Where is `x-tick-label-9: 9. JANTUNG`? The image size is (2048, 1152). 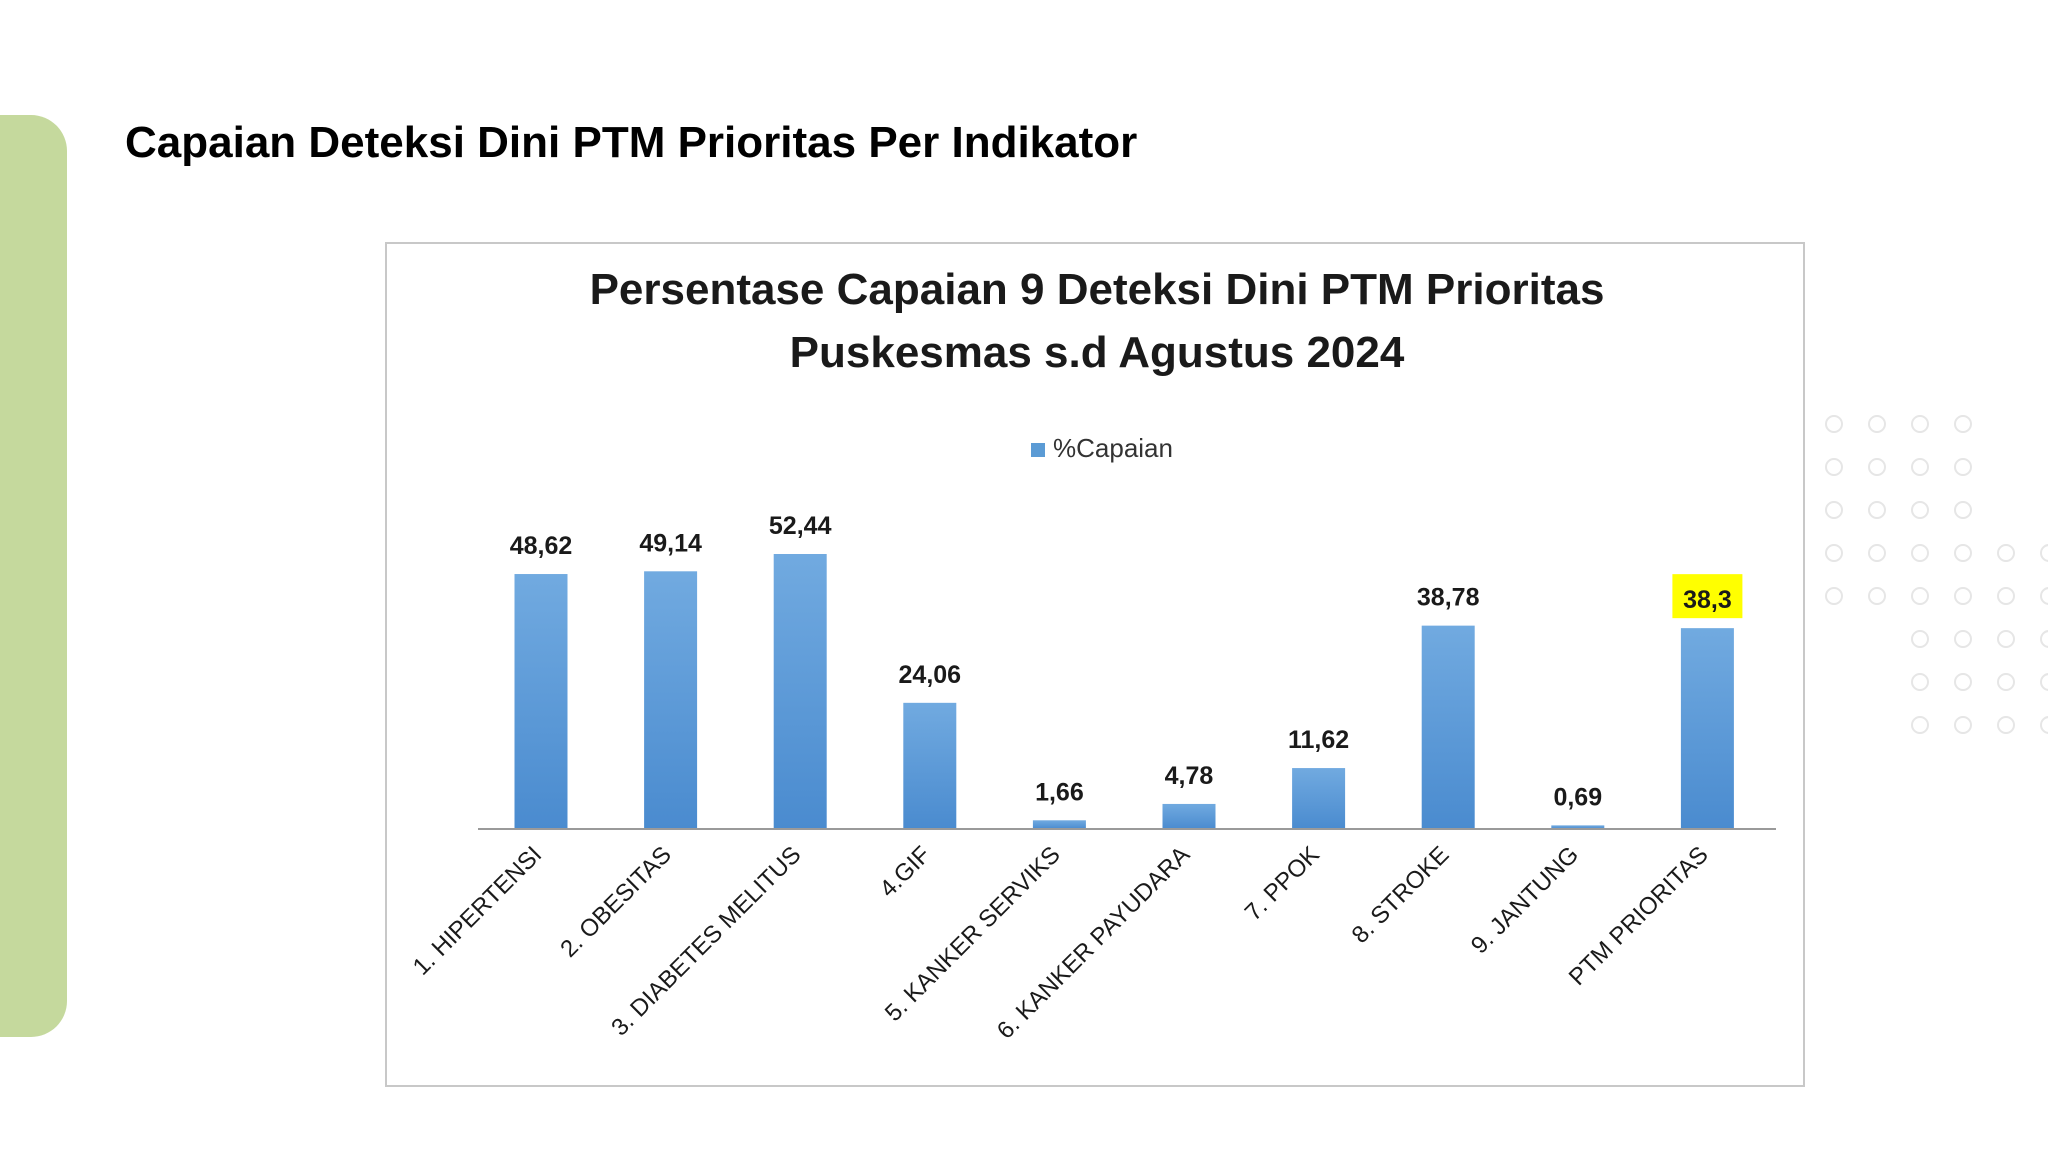
x-tick-label-9: 9. JANTUNG is located at coordinates (1525, 900).